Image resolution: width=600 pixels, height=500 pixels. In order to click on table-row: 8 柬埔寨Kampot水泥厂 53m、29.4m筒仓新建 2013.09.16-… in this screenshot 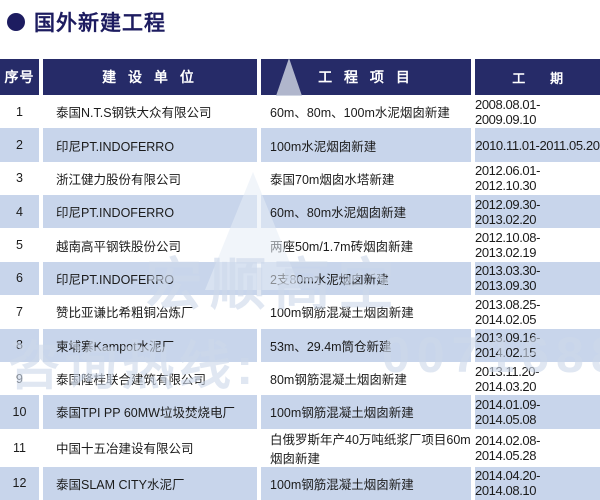, I will do `click(300, 345)`.